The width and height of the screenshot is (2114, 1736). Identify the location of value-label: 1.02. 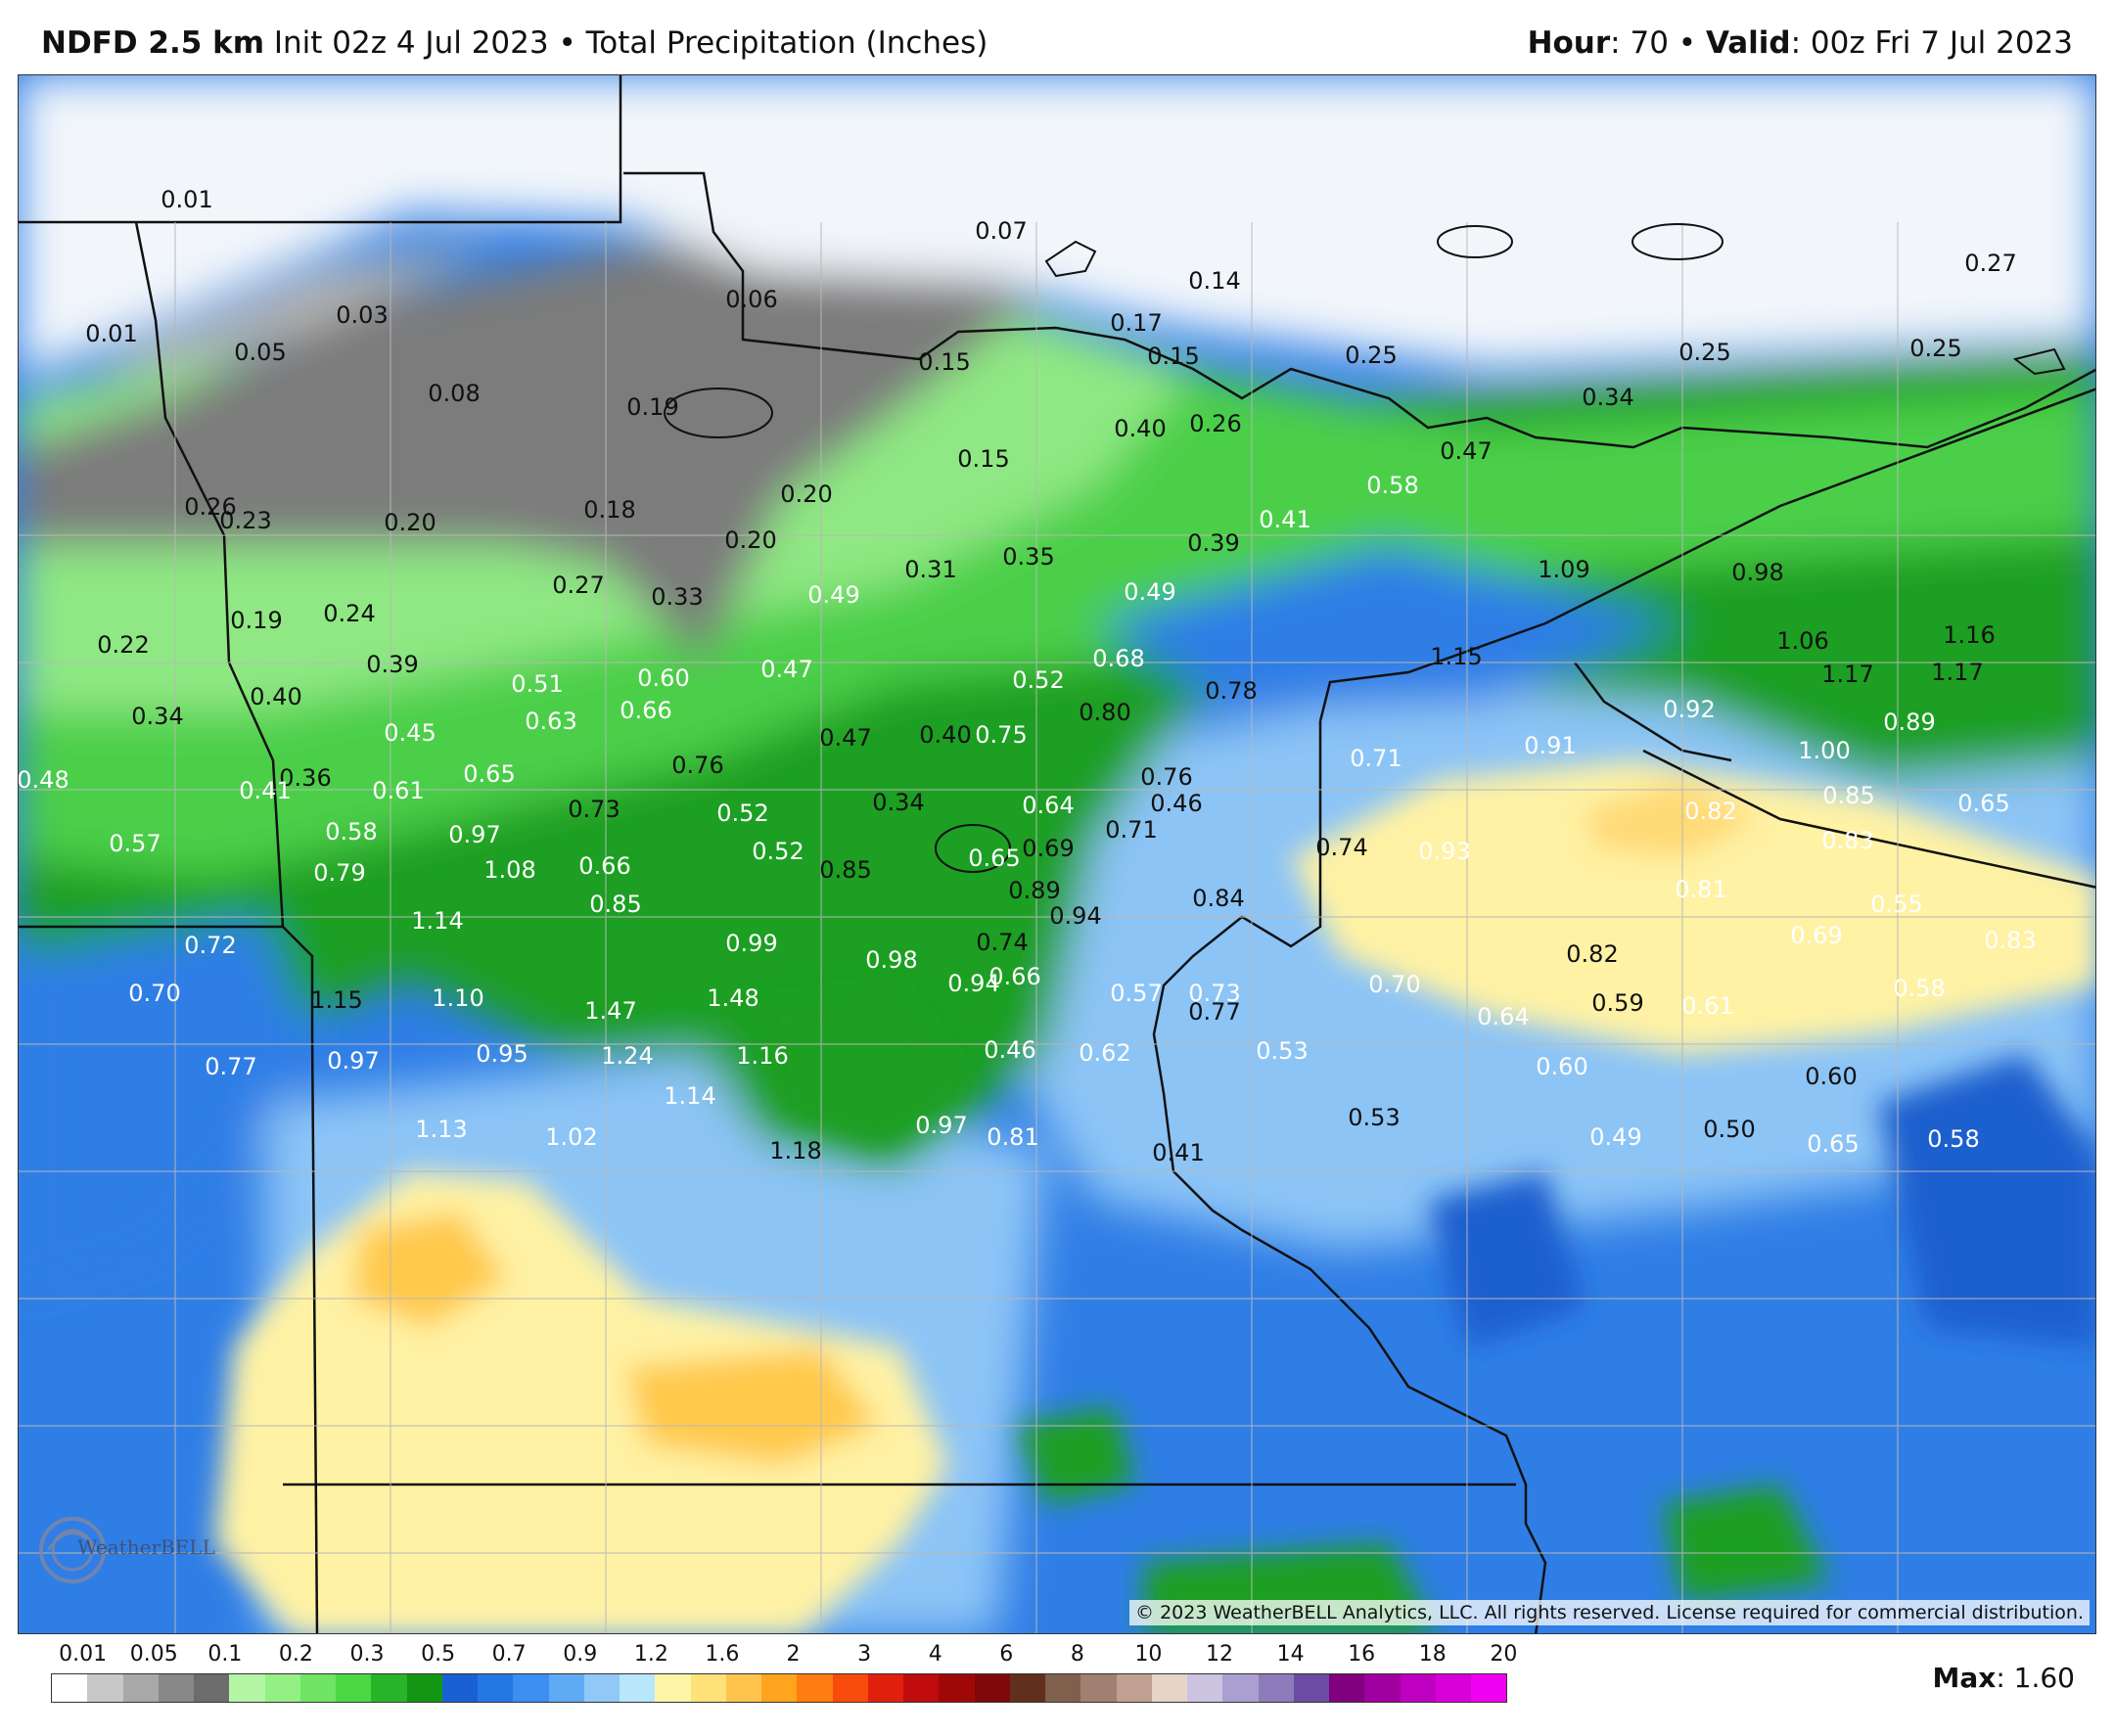
(571, 1137).